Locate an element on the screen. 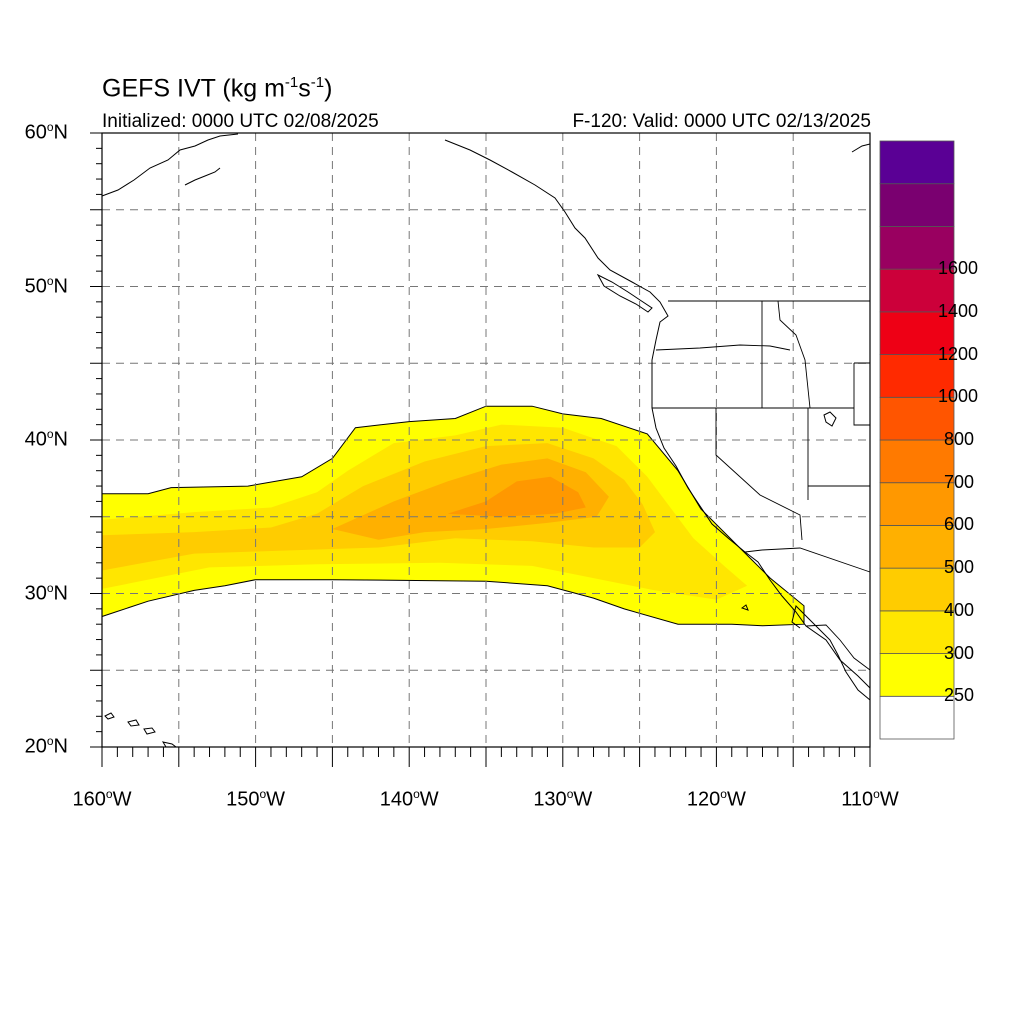 This screenshot has height=1024, width=1024. lon-label: 120oW is located at coordinates (716, 799).